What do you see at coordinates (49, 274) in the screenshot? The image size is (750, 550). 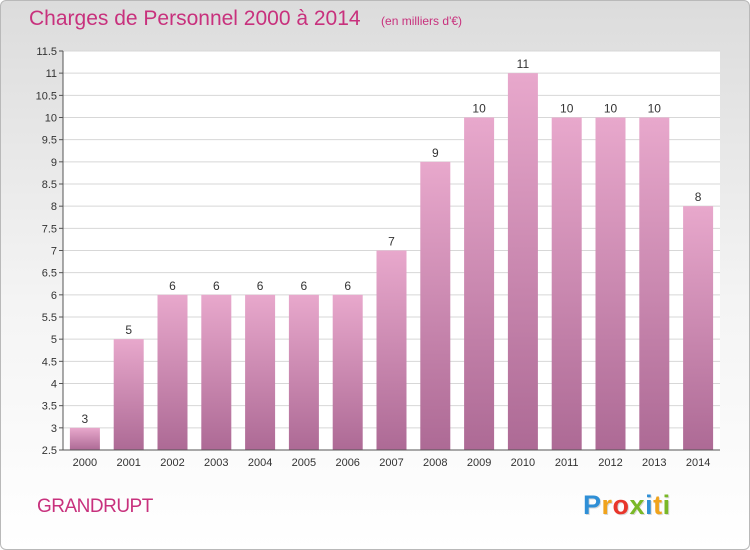 I see `y-tick-label: 6.5` at bounding box center [49, 274].